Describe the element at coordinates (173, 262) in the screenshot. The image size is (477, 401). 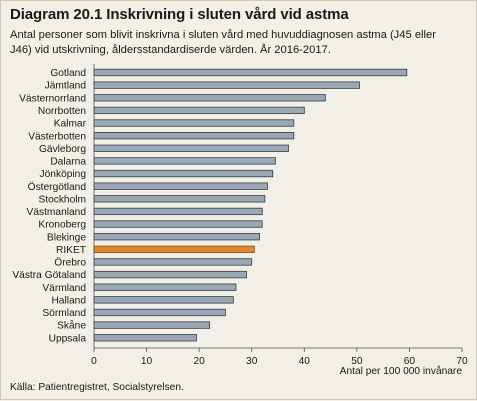
I see `bar-örebro` at that location.